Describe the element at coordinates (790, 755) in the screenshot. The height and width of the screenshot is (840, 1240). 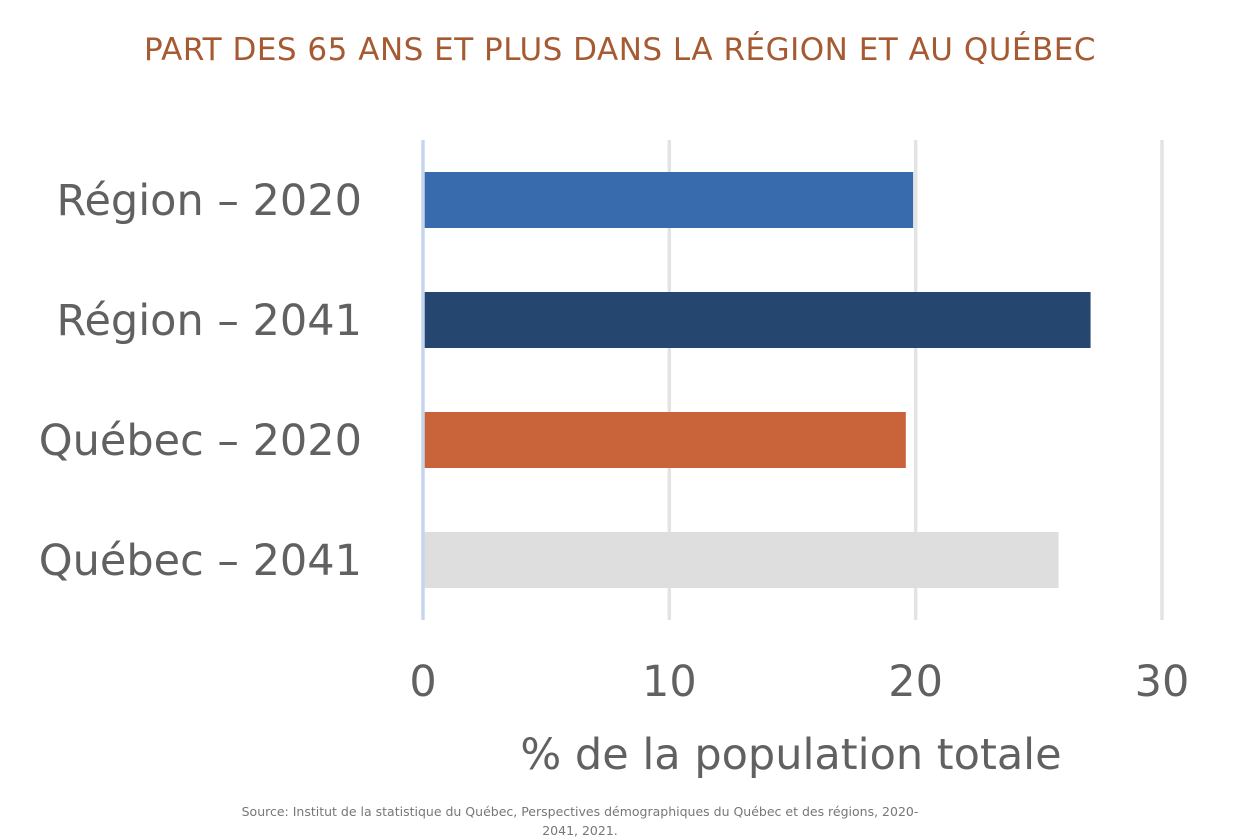
I see `x-axis-title: % de la population totale` at that location.